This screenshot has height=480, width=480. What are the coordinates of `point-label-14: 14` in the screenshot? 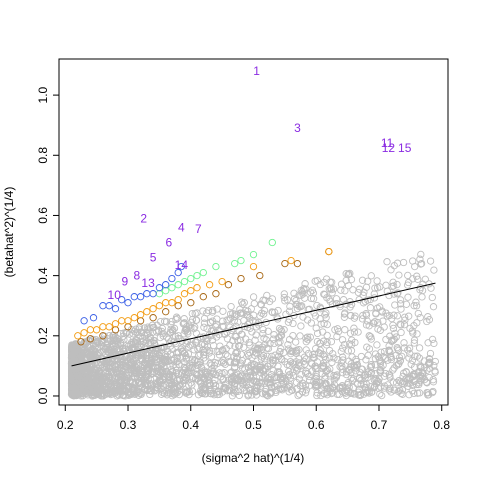 It's located at (182, 265).